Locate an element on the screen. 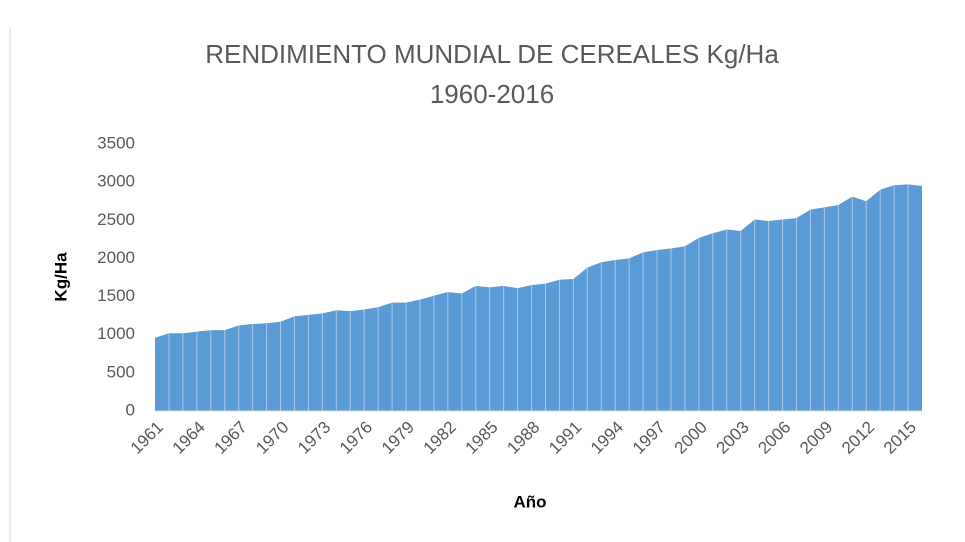 The height and width of the screenshot is (542, 965). y-tick-label: 1500 is located at coordinates (116, 295).